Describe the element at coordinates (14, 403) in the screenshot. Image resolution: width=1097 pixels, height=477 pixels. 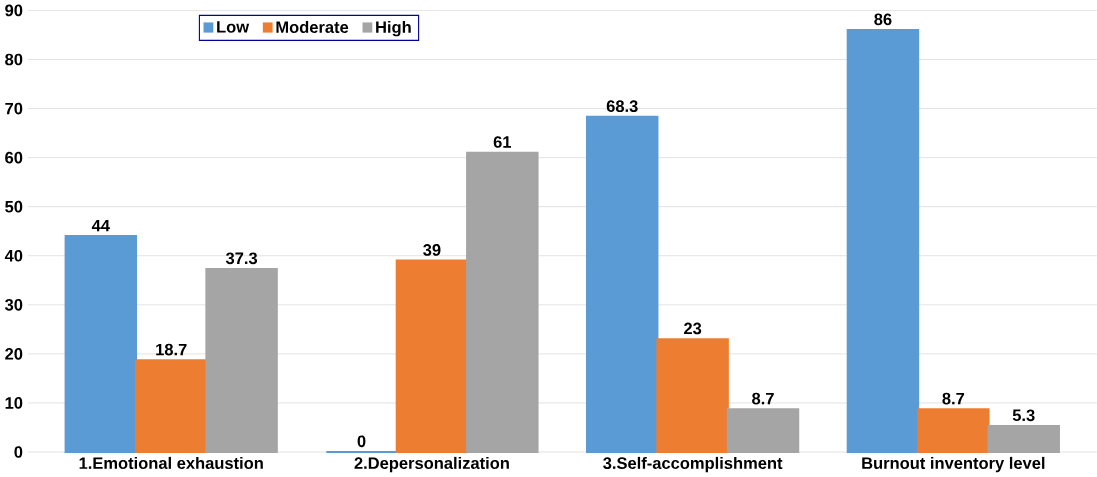
I see `y-tick-label: 10` at that location.